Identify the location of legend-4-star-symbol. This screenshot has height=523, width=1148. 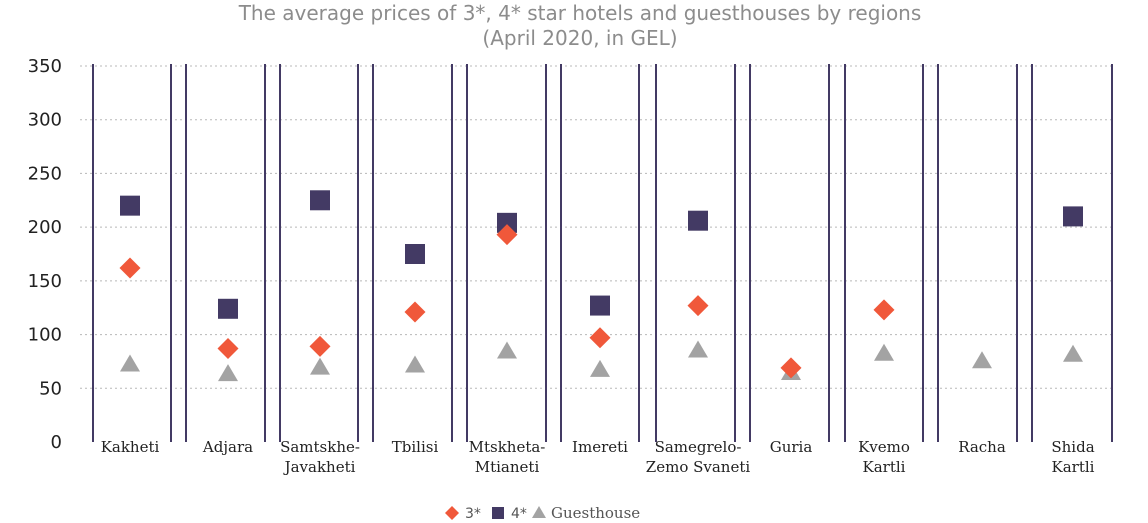
(498, 513).